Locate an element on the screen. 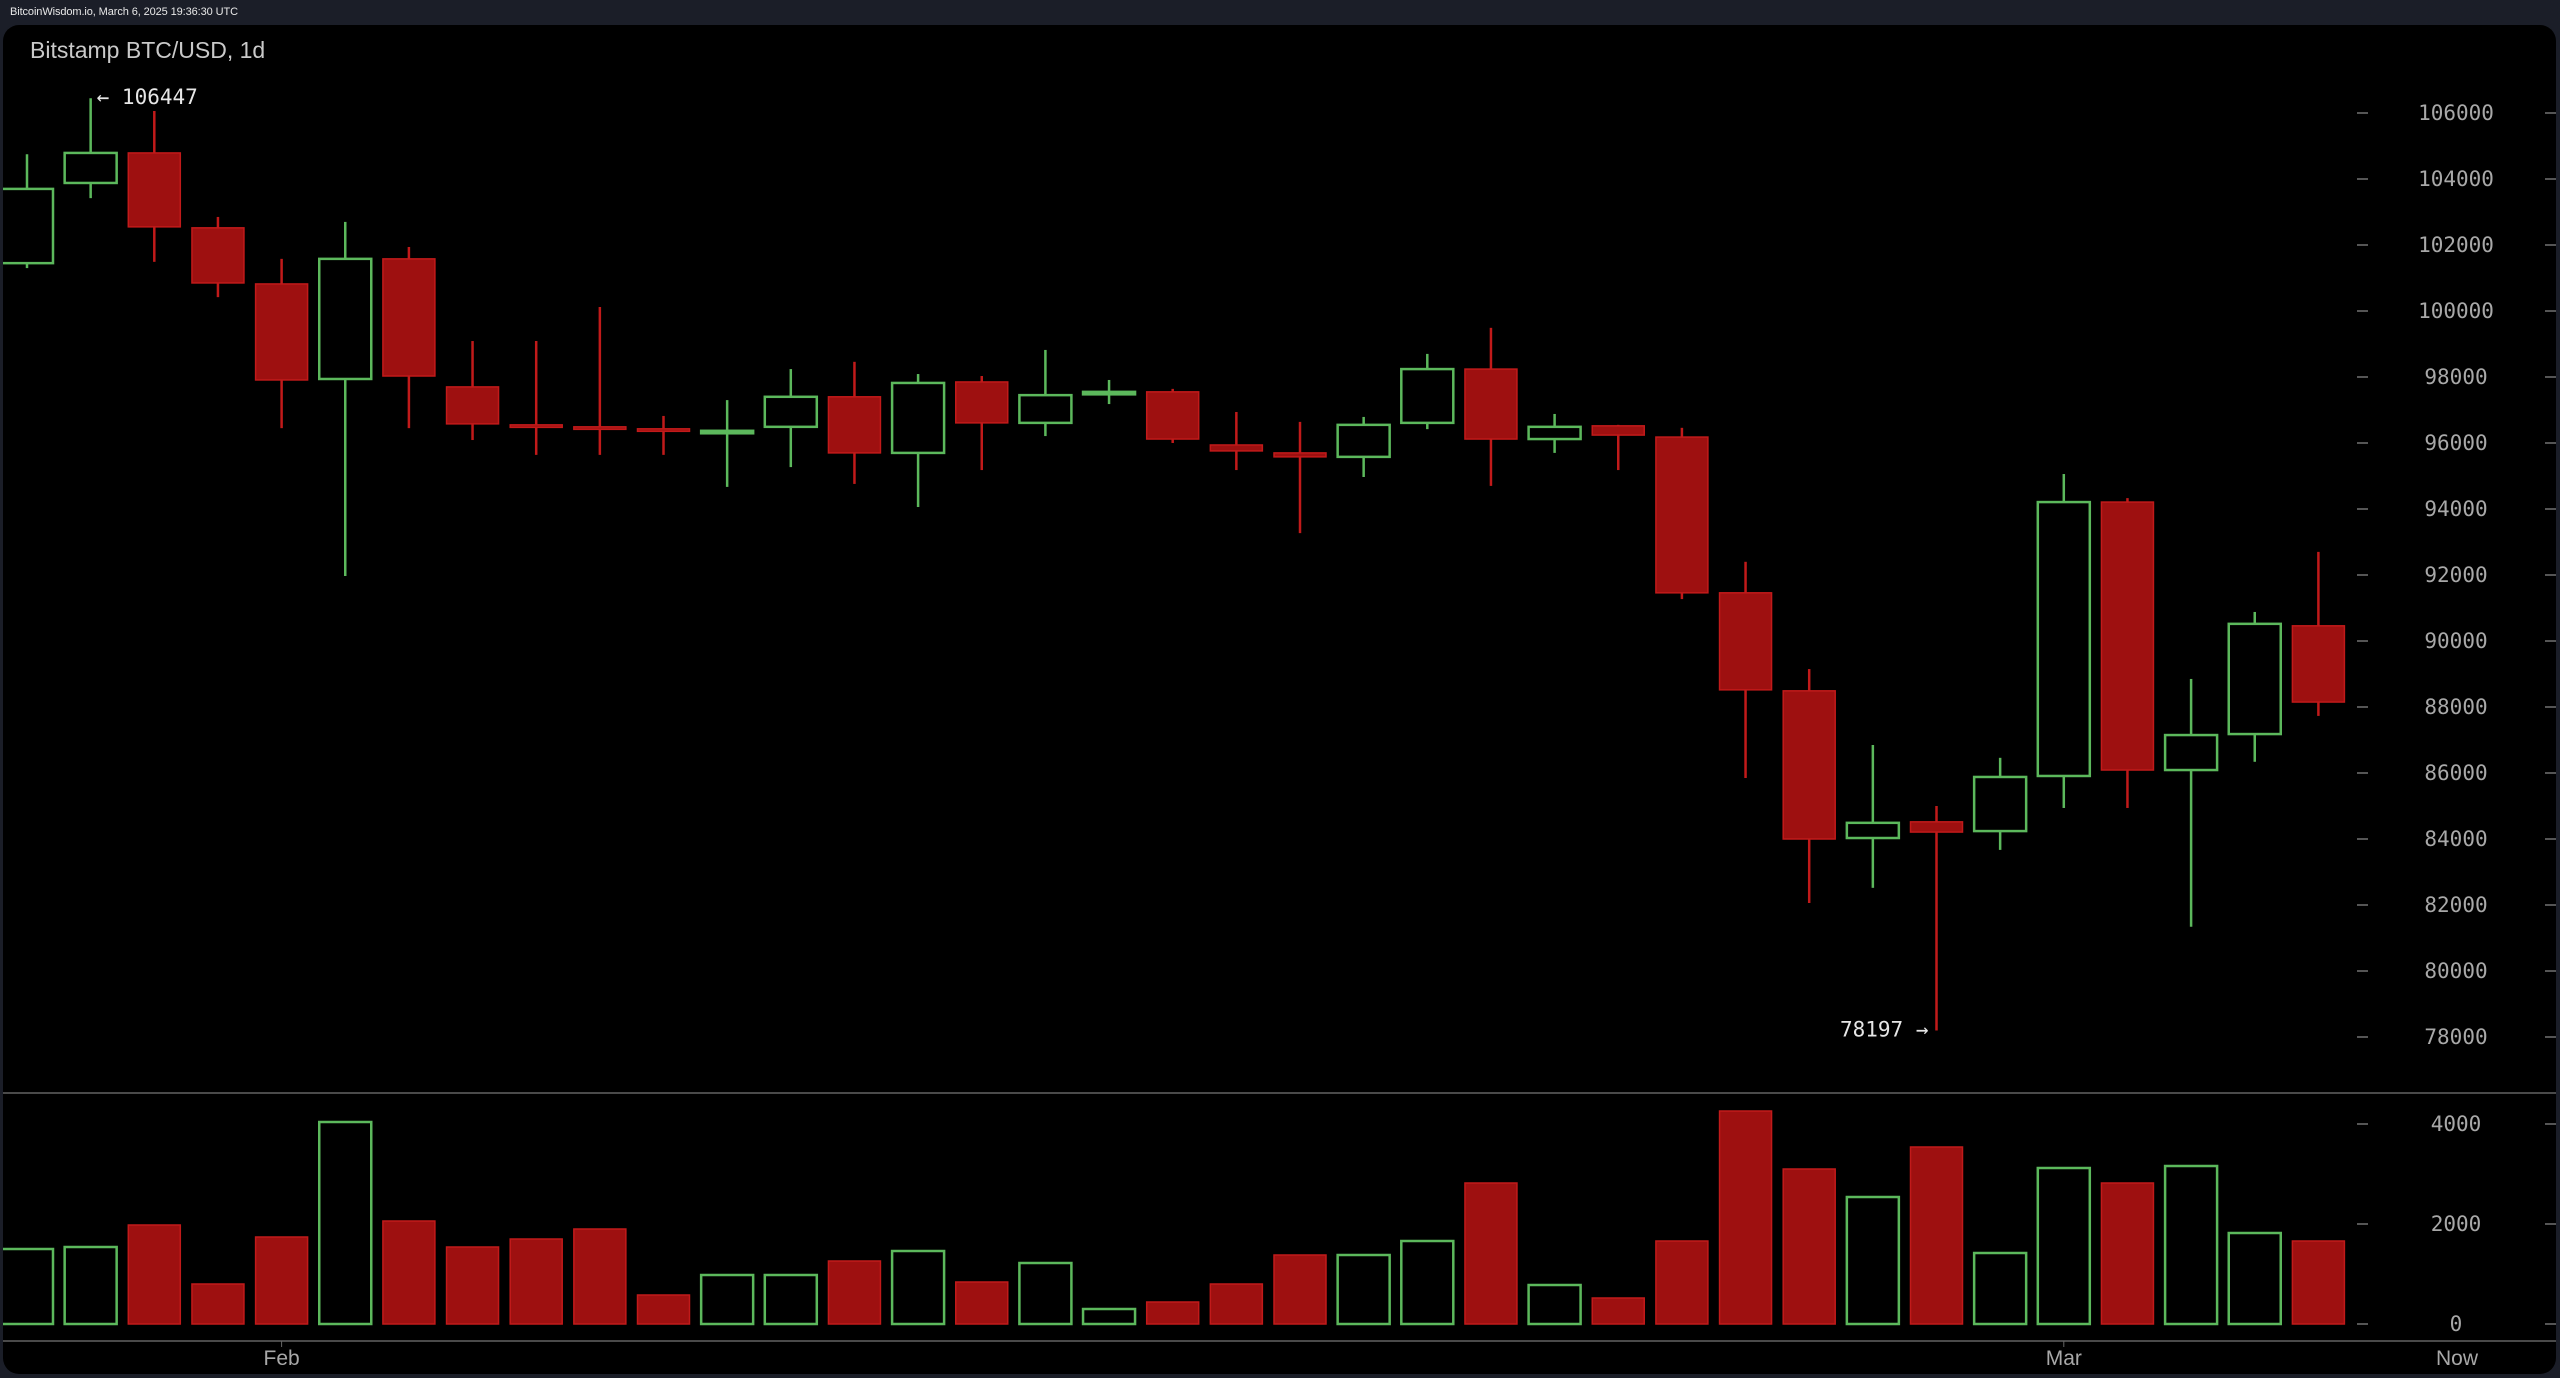 Image resolution: width=2560 pixels, height=1378 pixels. price-tick-label: 88000 is located at coordinates (2455, 707).